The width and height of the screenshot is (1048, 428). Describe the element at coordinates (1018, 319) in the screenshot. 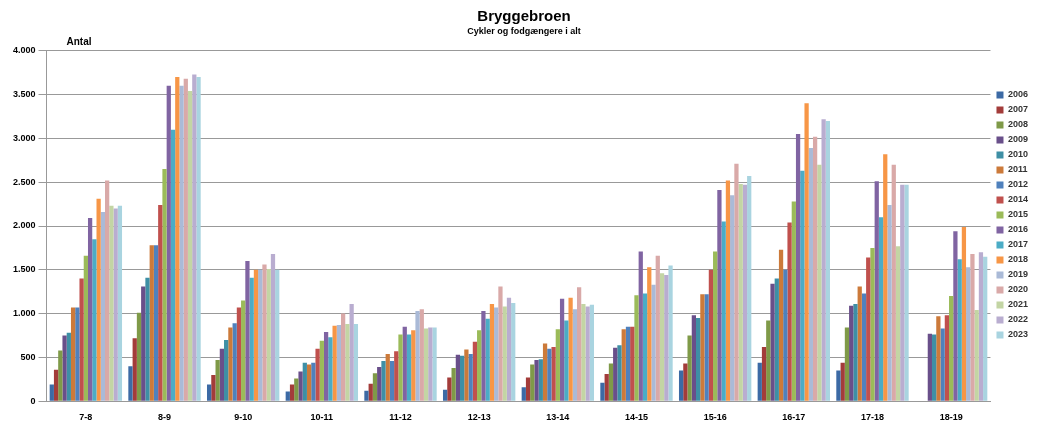

I see `legend-label: 2022` at that location.